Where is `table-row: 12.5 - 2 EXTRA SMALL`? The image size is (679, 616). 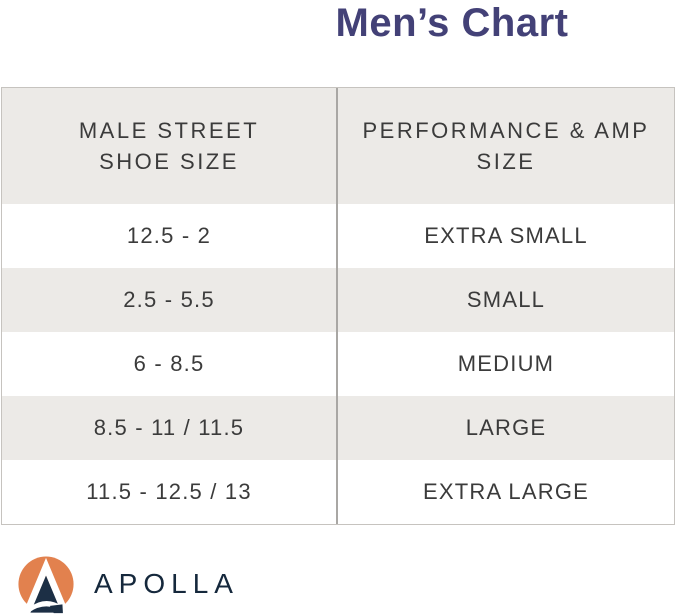 table-row: 12.5 - 2 EXTRA SMALL is located at coordinates (338, 236).